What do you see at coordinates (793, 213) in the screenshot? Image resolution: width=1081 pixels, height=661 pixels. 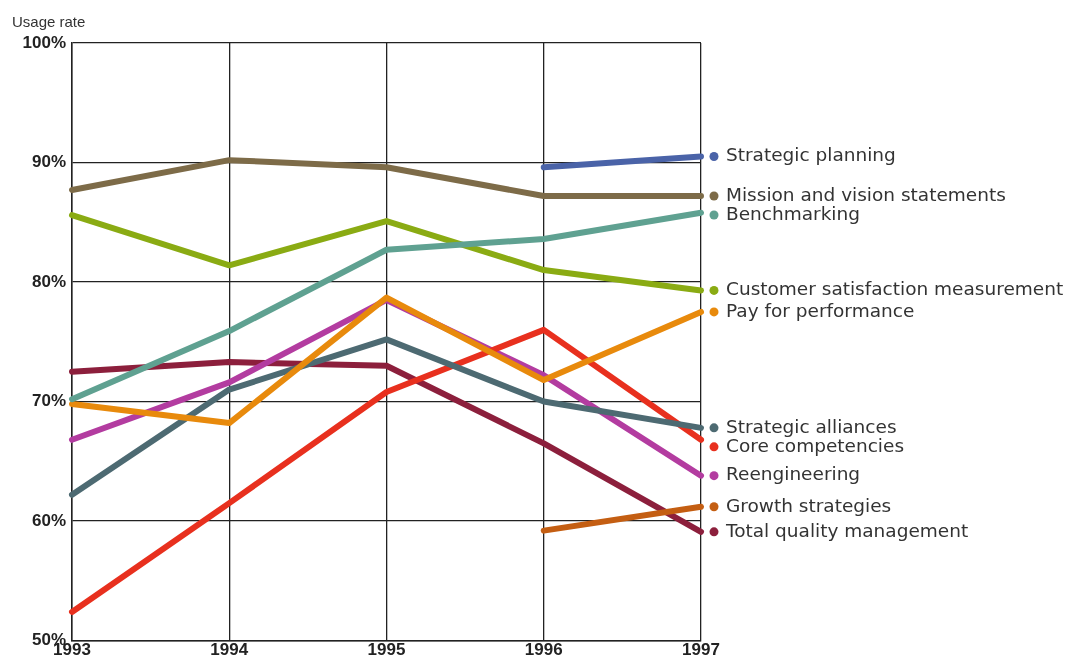 I see `legend-label: Benchmarking` at bounding box center [793, 213].